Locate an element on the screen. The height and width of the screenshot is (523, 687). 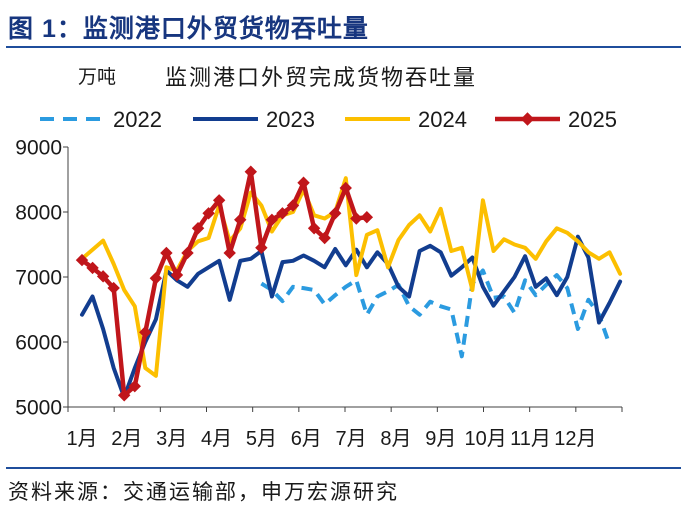
figure-title: 图 1：监测港口外贸货物吞吐量 is located at coordinates (188, 29).